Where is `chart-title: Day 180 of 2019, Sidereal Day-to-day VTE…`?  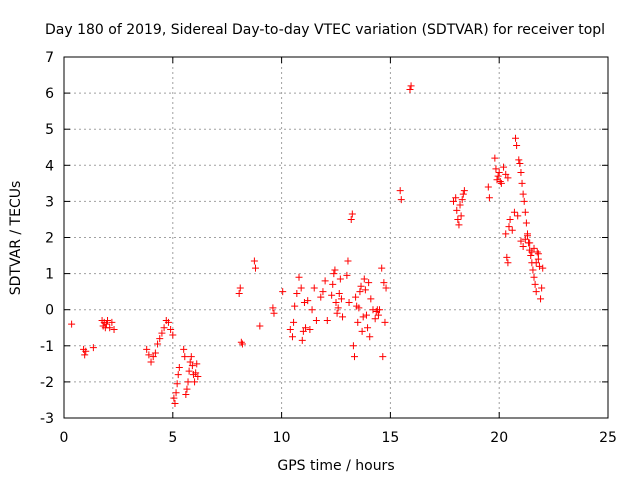
chart-title: Day 180 of 2019, Sidereal Day-to-day VTE… is located at coordinates (325, 30).